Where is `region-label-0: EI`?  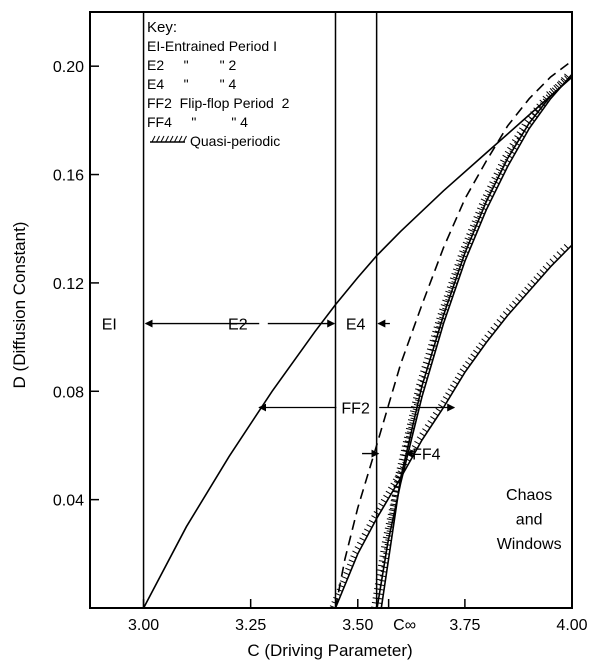 region-label-0: EI is located at coordinates (109, 325).